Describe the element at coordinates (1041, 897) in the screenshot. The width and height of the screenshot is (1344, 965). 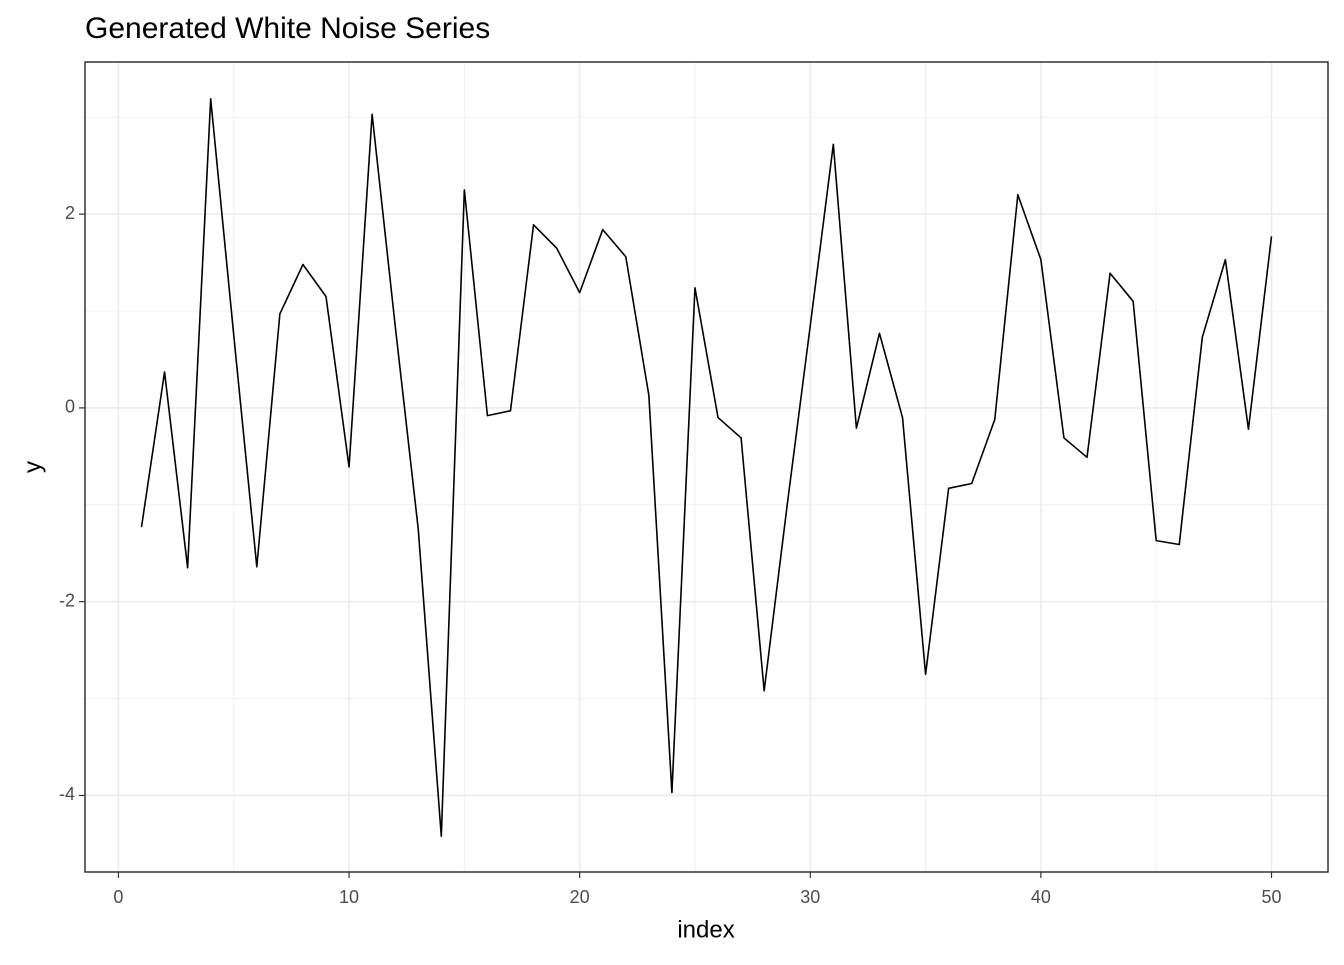
I see `x-tick-label: 40` at that location.